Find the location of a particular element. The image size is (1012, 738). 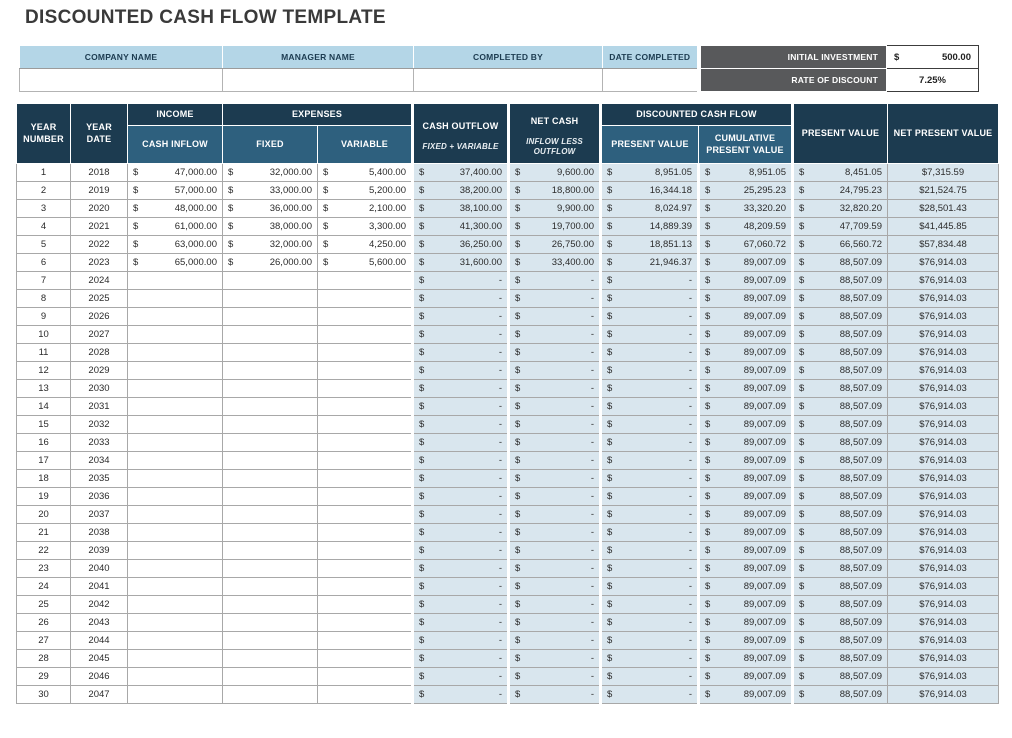

cell-cash-inflow: $57,000.00 is located at coordinates (175, 190).